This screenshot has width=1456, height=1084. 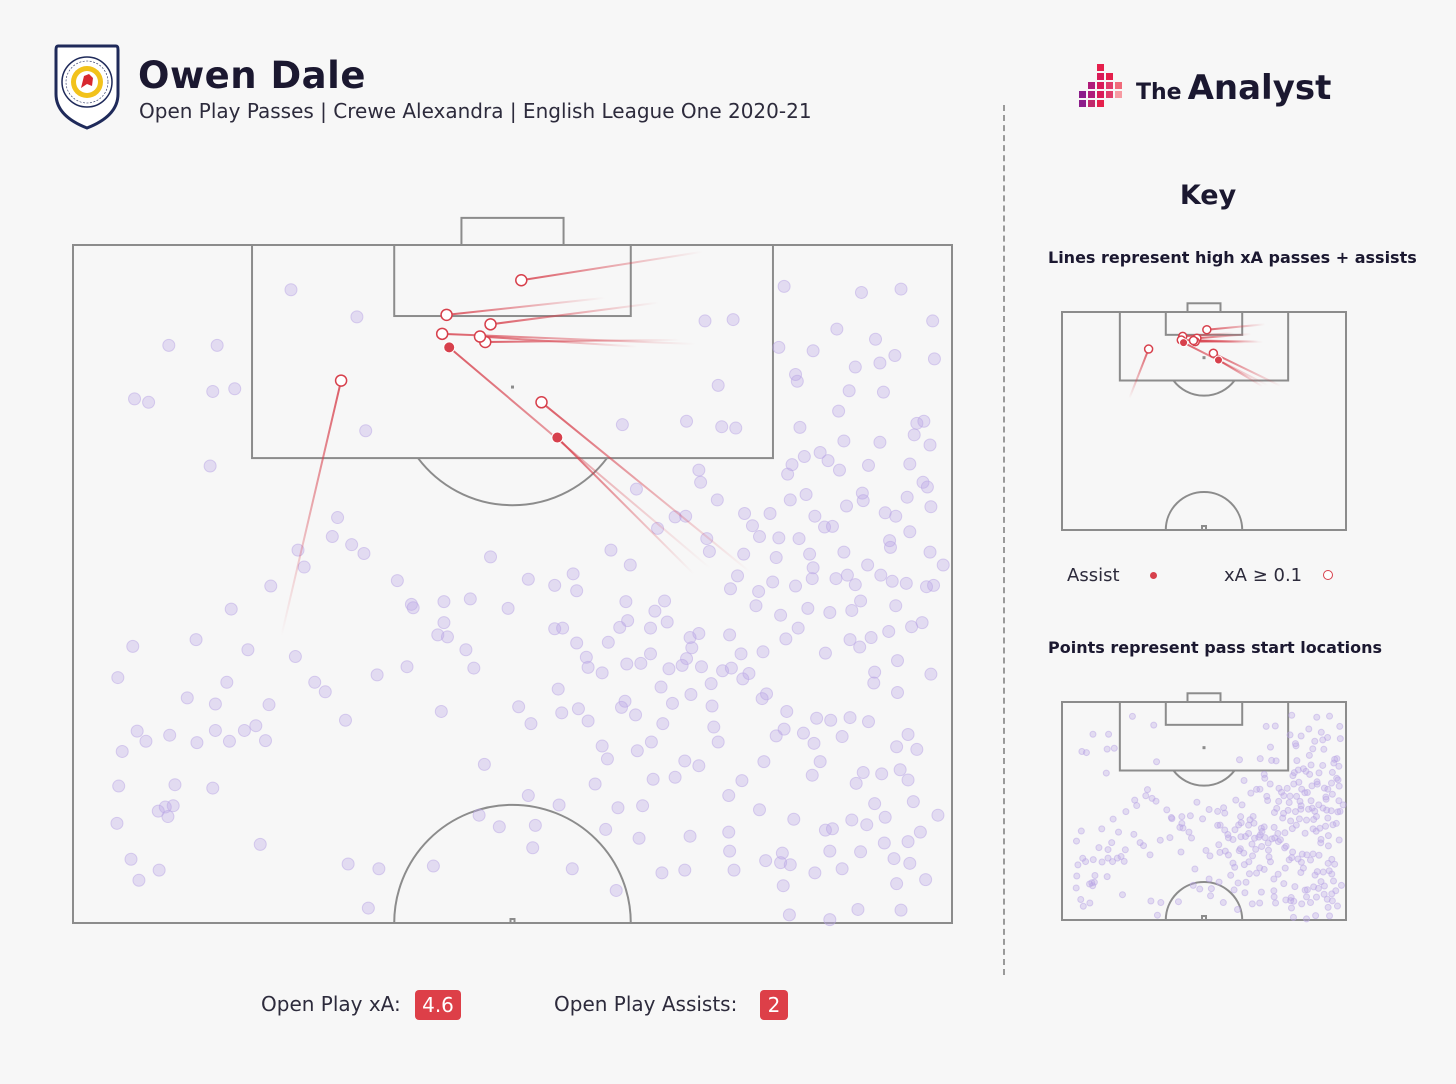 What do you see at coordinates (1204, 748) in the screenshot?
I see `penalty-spot` at bounding box center [1204, 748].